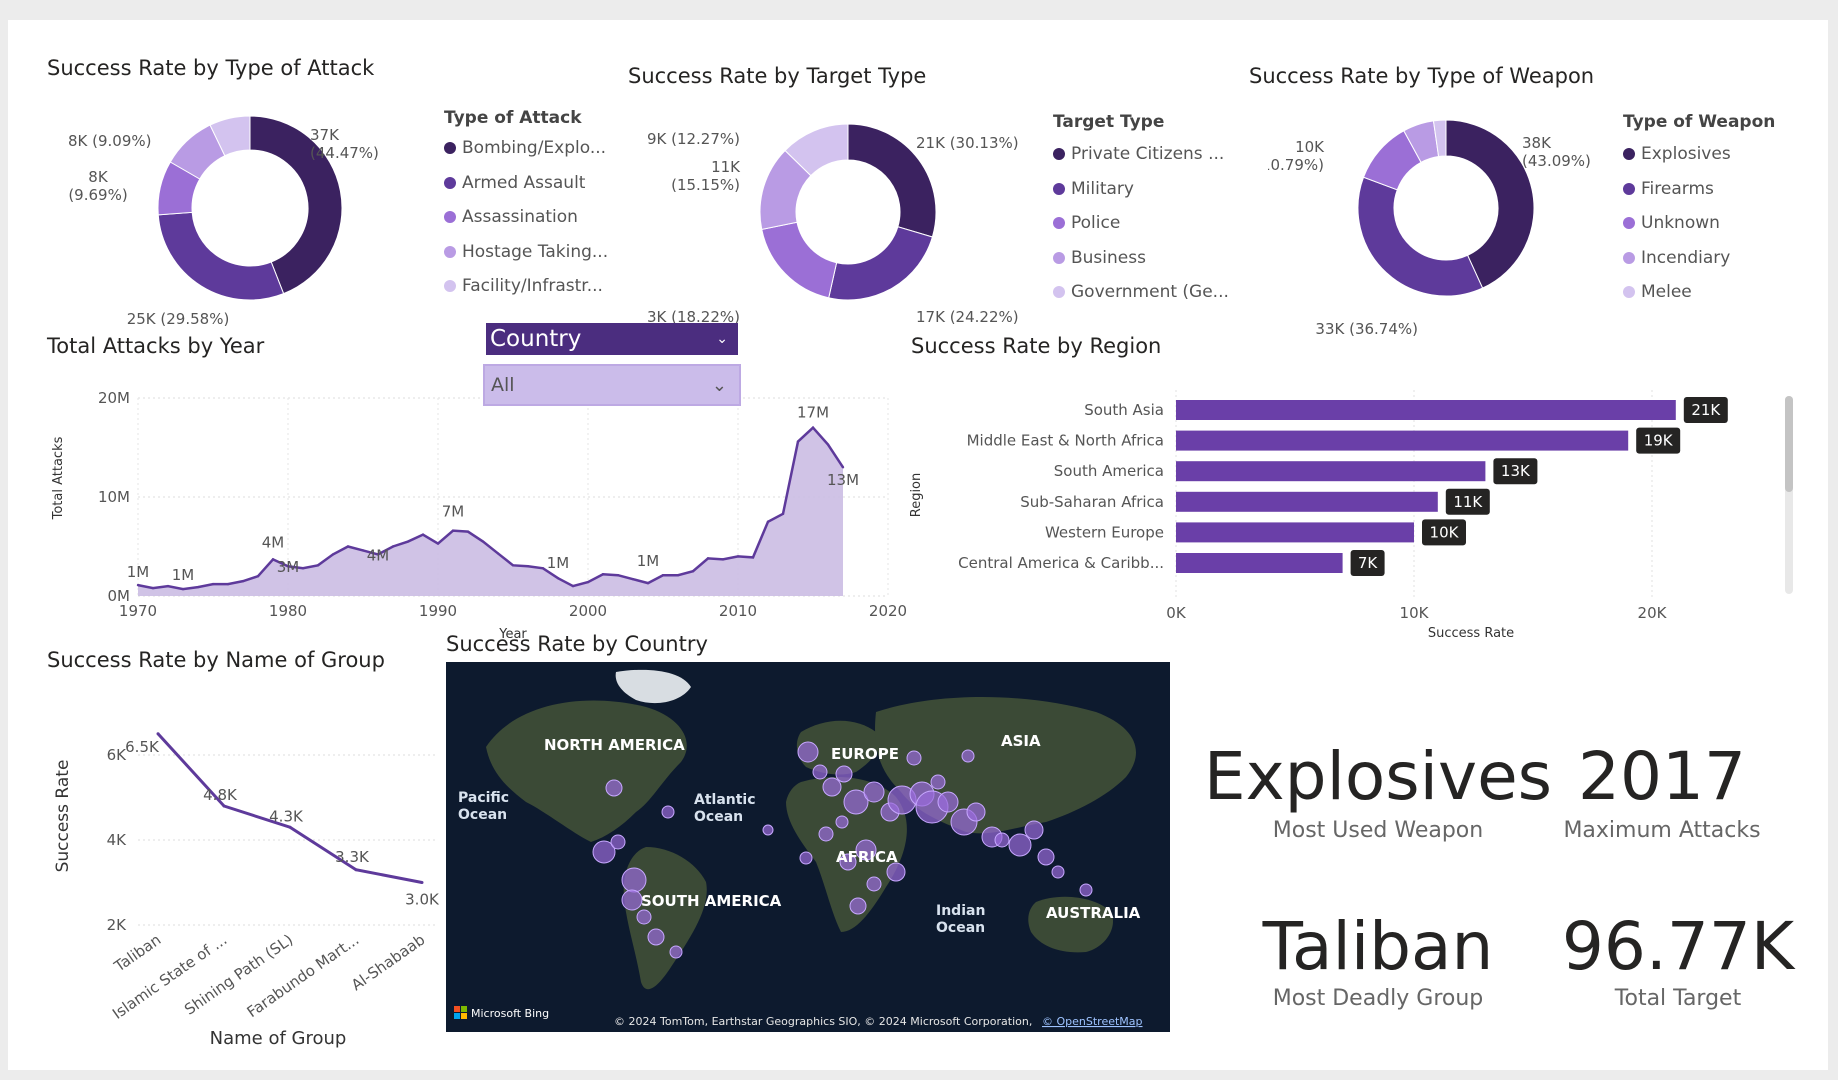 This screenshot has height=1080, width=1838. I want to click on region-bar-value-label: 7K, so click(1368, 563).